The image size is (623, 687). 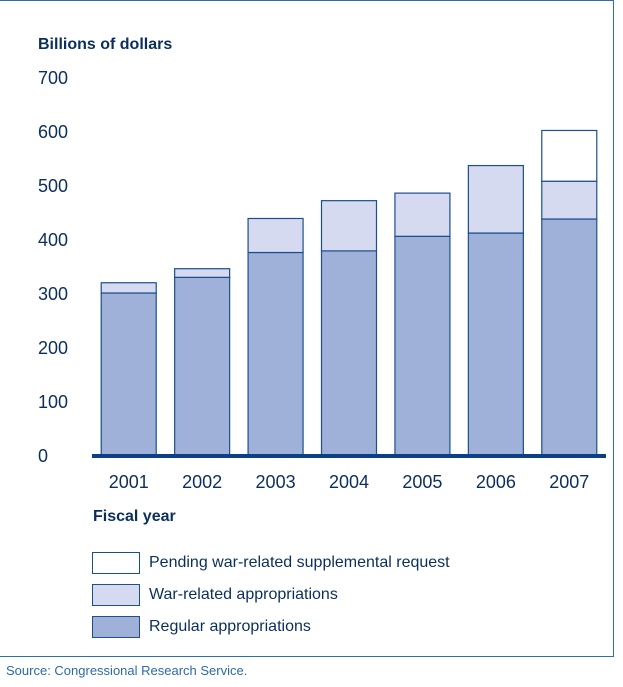 What do you see at coordinates (53, 132) in the screenshot?
I see `y-tick-label: 600` at bounding box center [53, 132].